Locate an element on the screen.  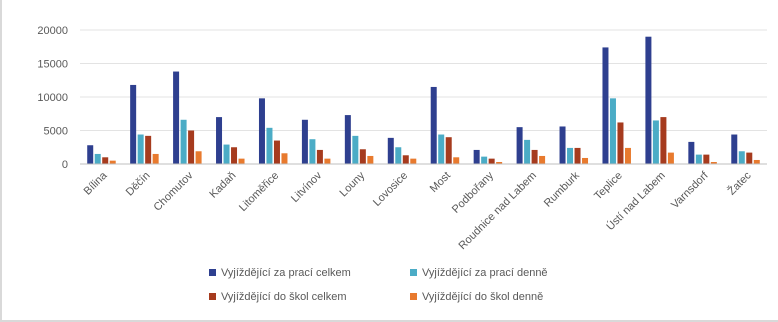
x-category-label: Podbořany is located at coordinates (473, 192).